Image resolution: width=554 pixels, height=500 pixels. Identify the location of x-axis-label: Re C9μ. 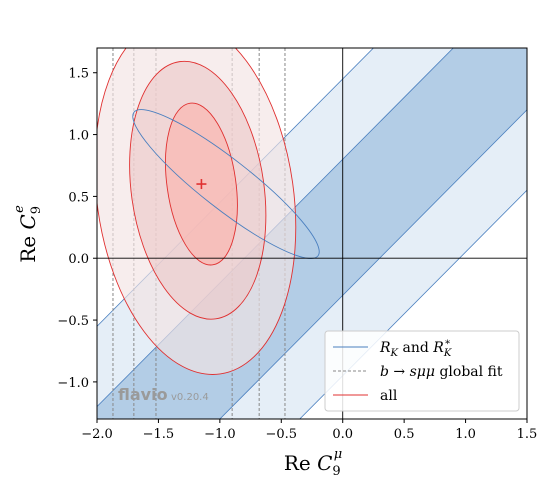
(313, 463).